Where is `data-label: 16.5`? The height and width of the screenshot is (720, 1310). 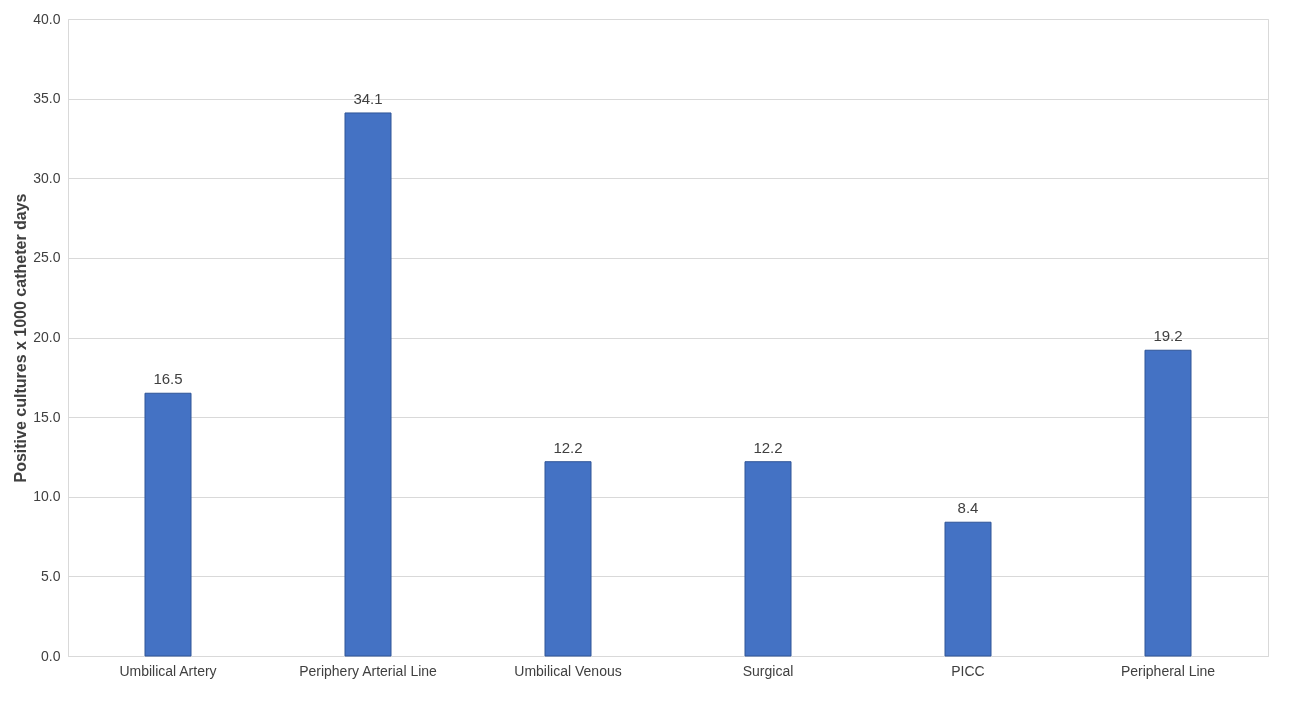 data-label: 16.5 is located at coordinates (168, 379).